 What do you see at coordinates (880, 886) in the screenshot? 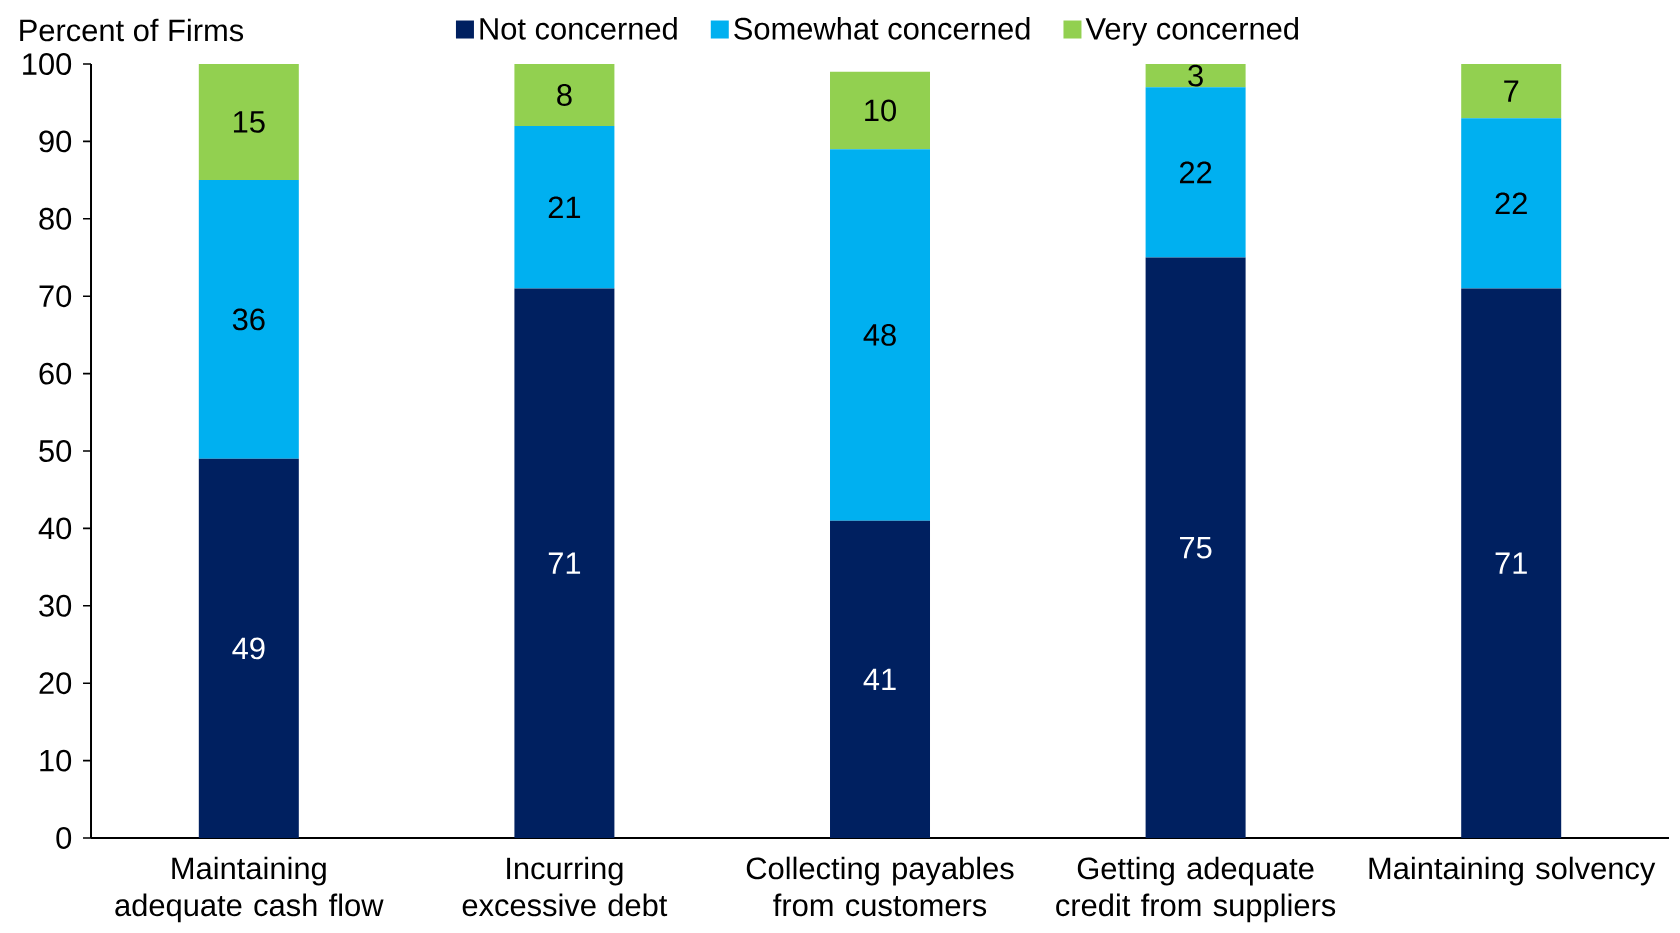
I see `x-tick-label: Collecting payables from customers` at bounding box center [880, 886].